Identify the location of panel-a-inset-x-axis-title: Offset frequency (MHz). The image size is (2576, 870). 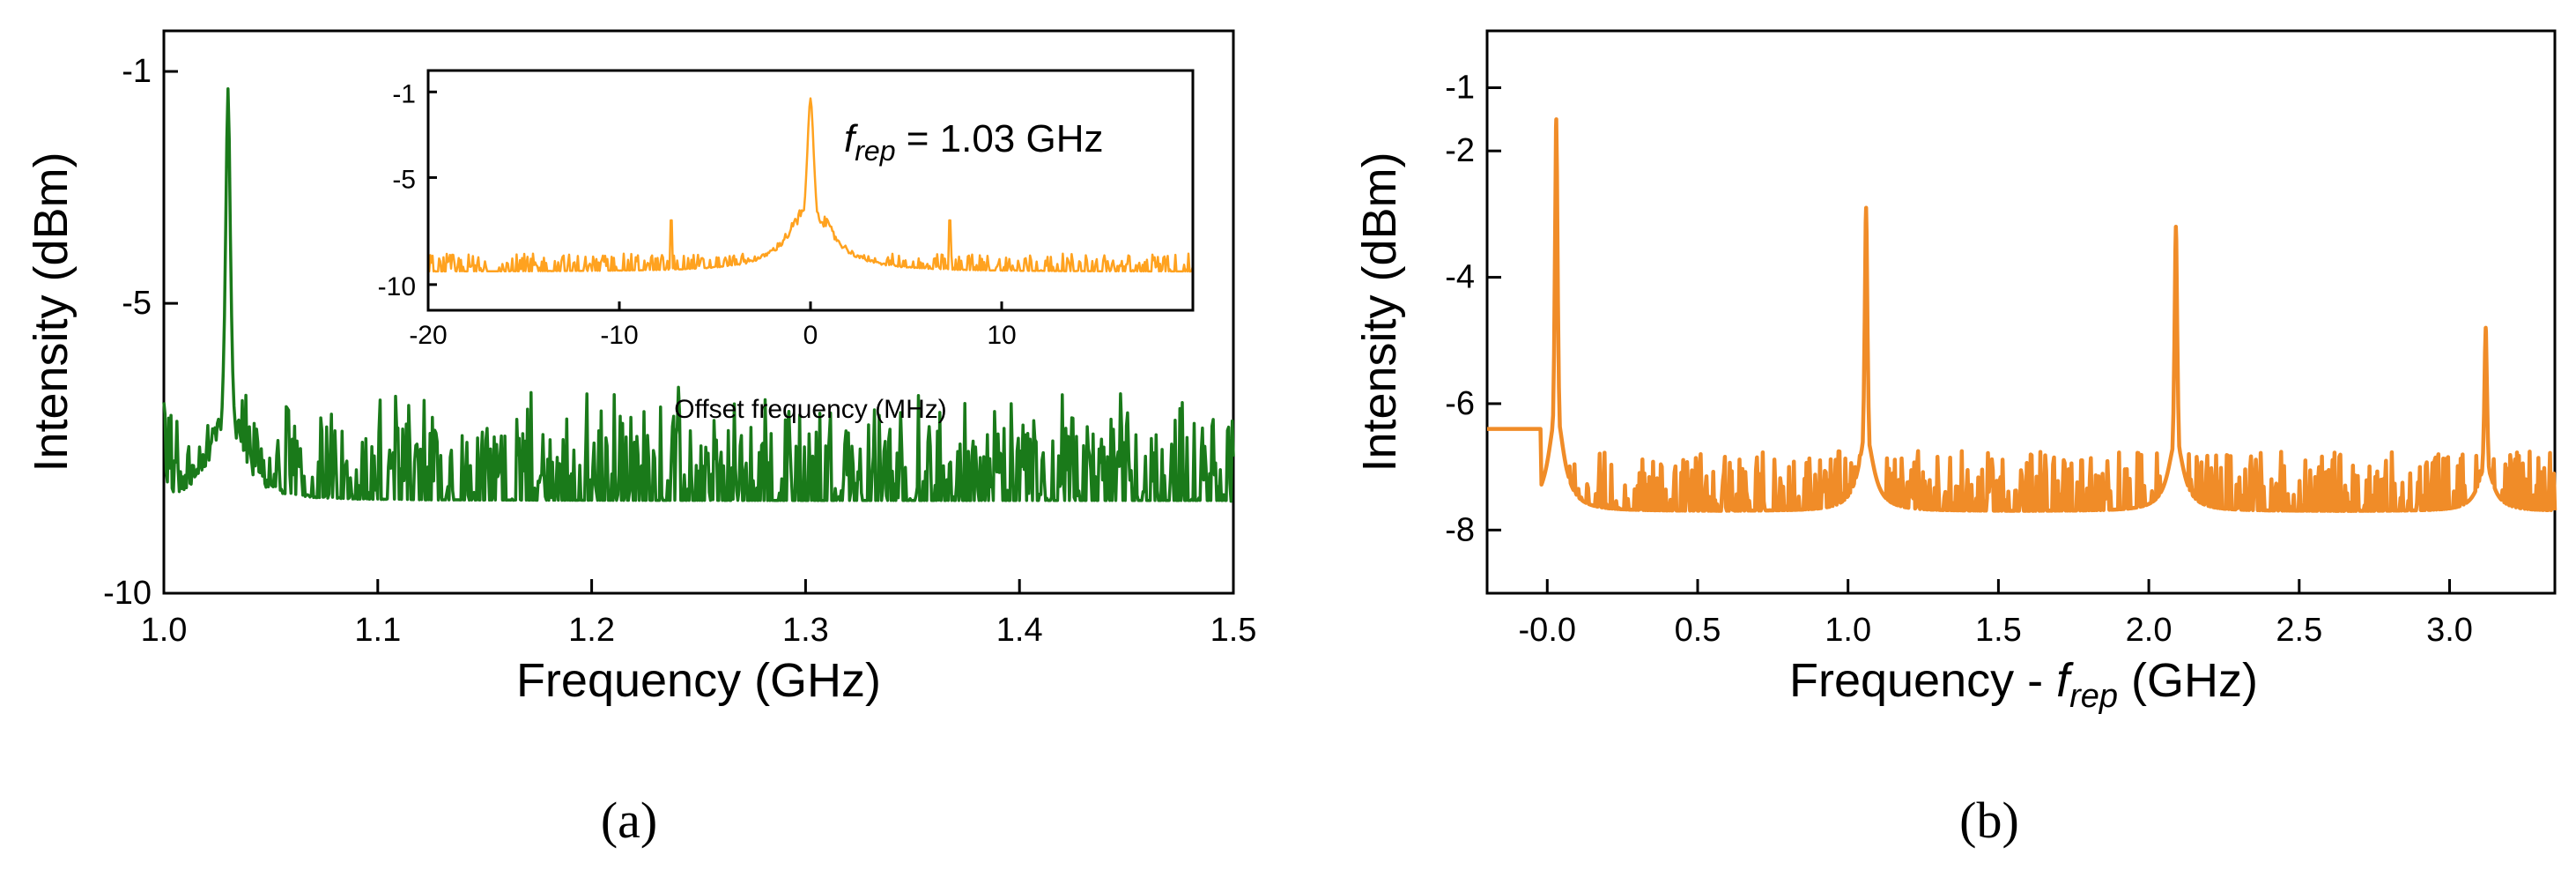
(810, 409).